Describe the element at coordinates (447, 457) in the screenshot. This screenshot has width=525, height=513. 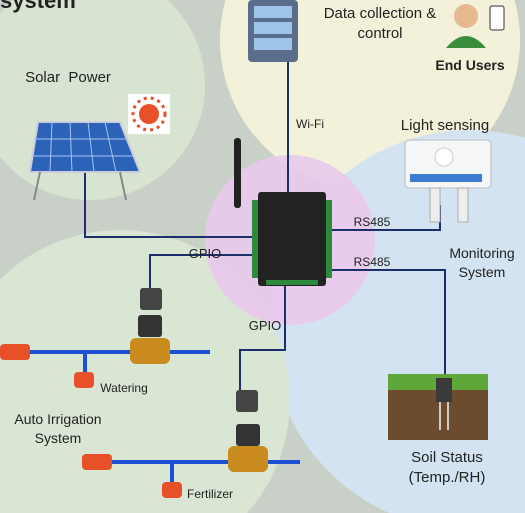
I see `soil-status-label: Soil Status` at that location.